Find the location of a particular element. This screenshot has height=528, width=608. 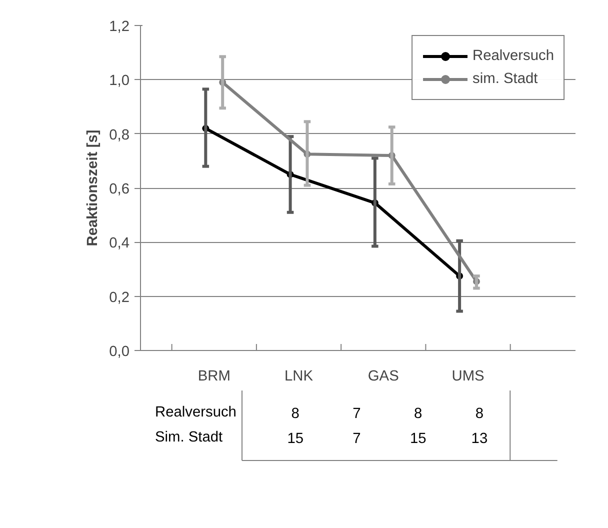

text: 13 is located at coordinates (479, 439).